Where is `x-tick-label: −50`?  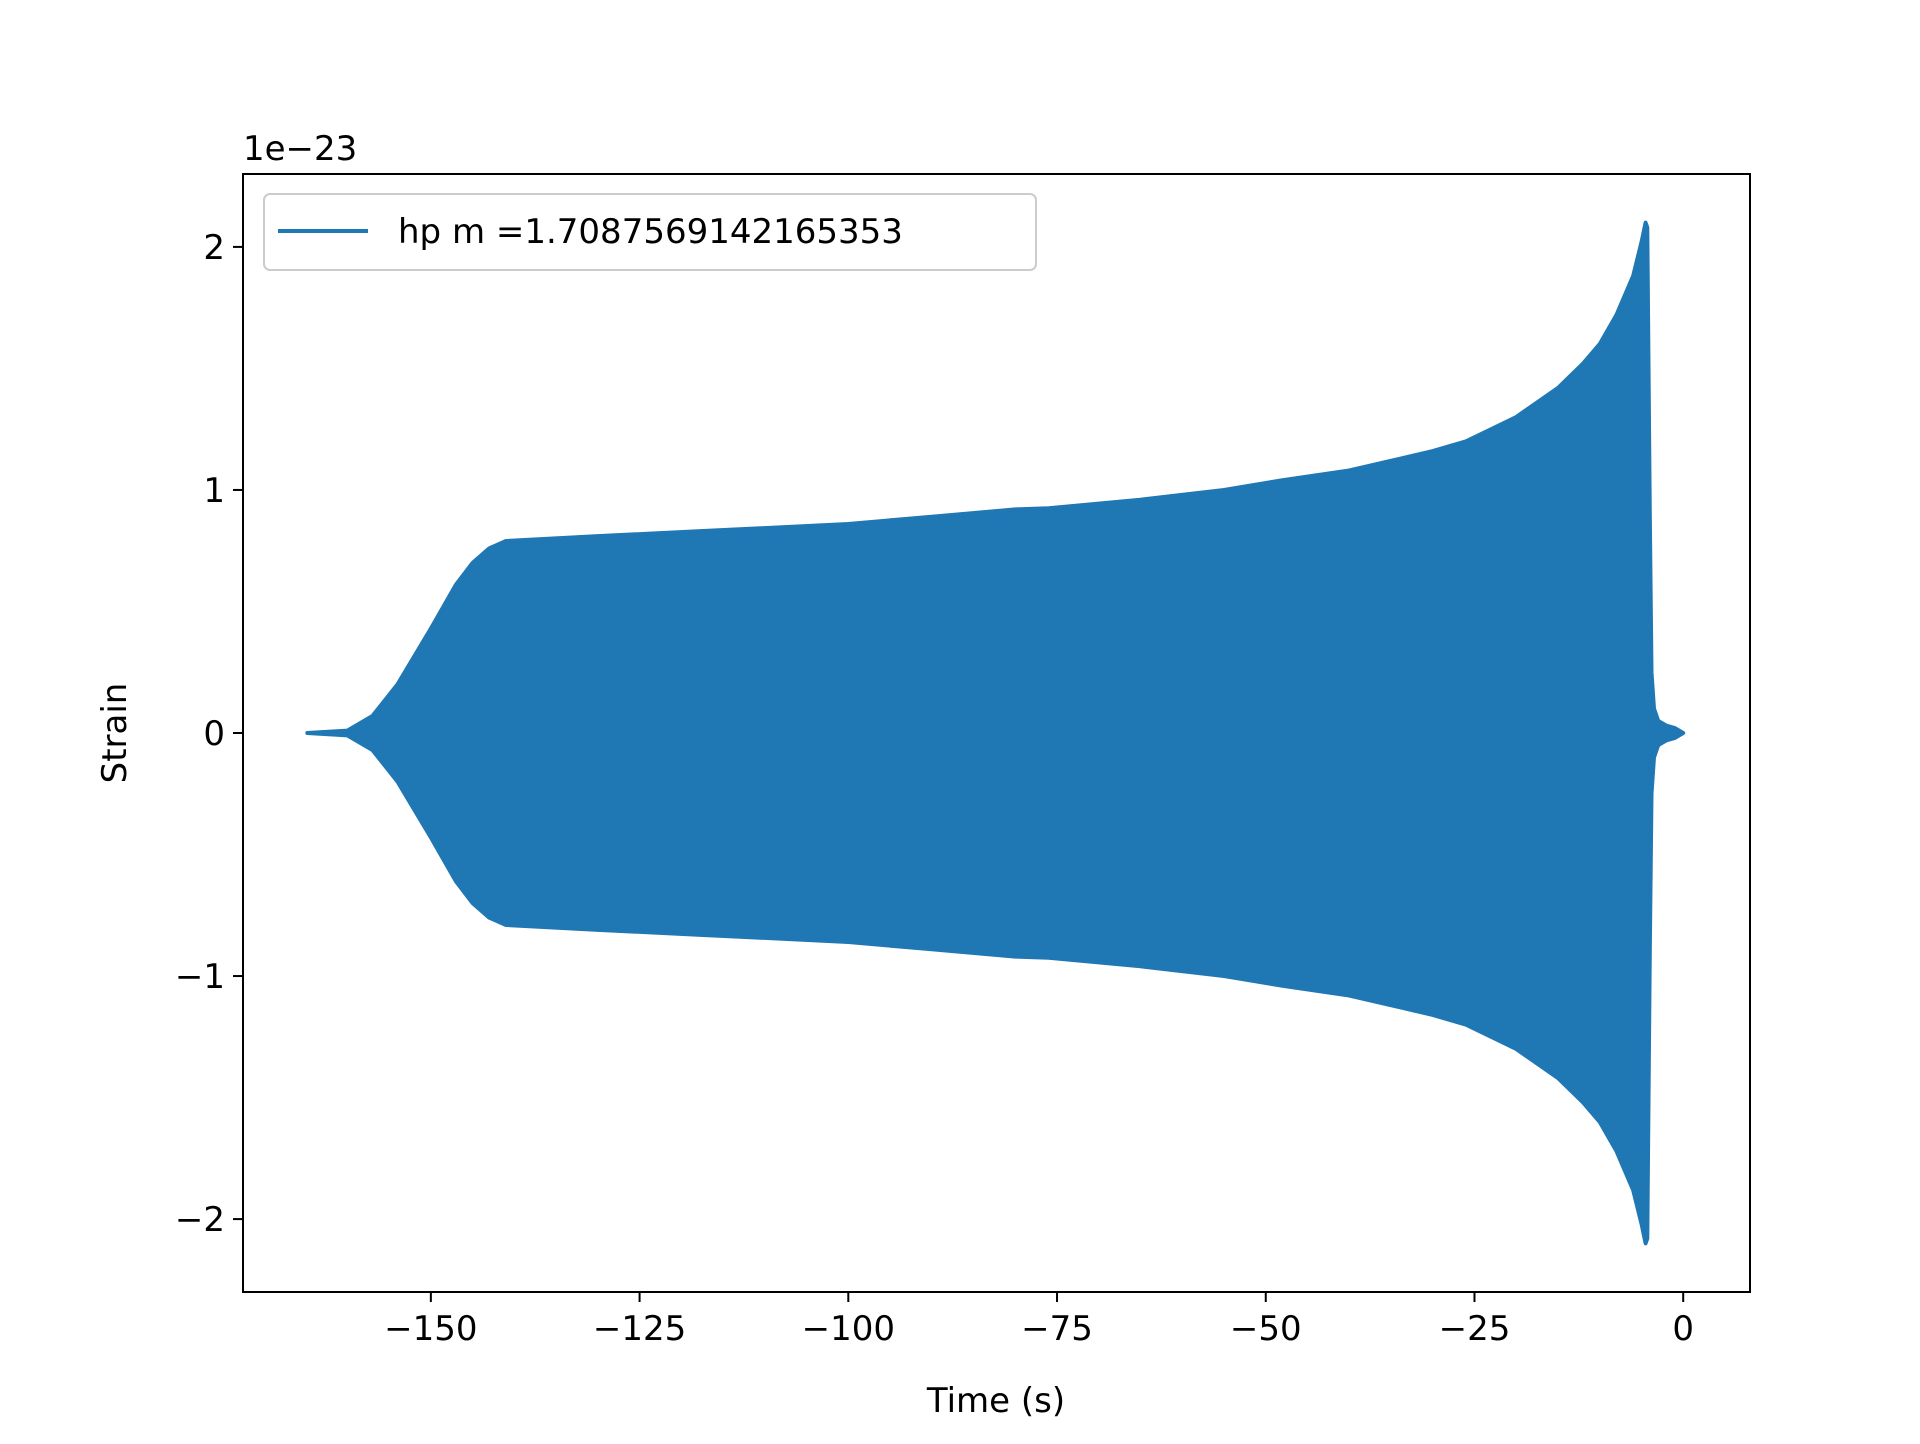
x-tick-label: −50 is located at coordinates (1266, 1329).